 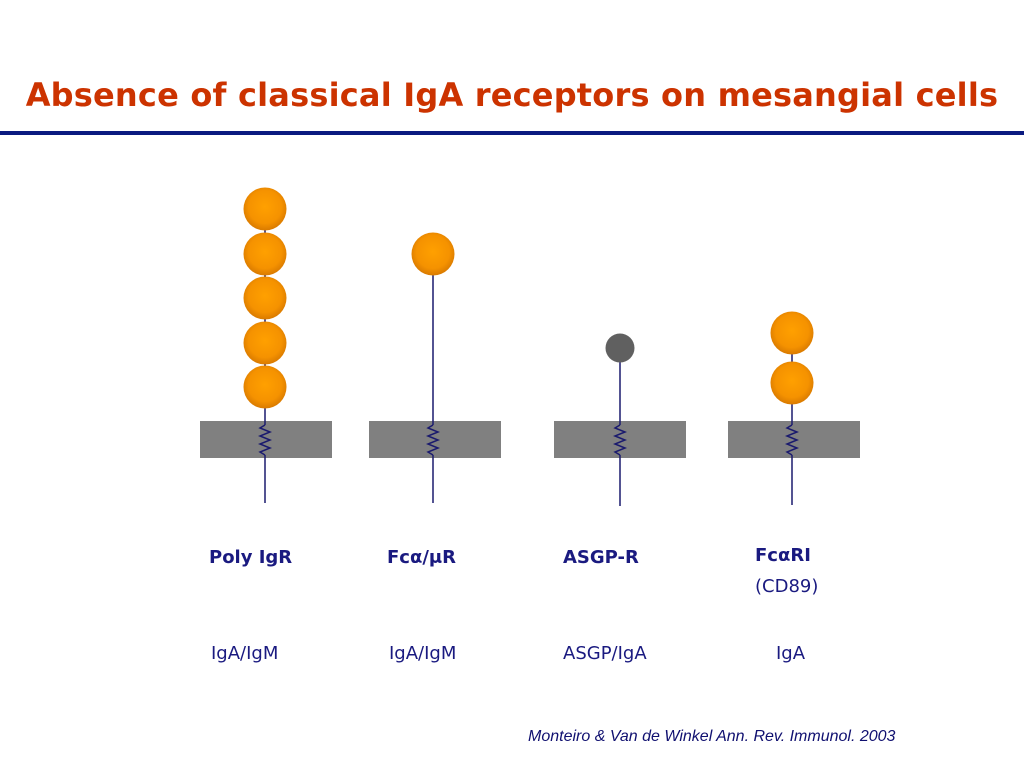 What do you see at coordinates (791, 653) in the screenshot?
I see `ligand-label-fcari: IgA` at bounding box center [791, 653].